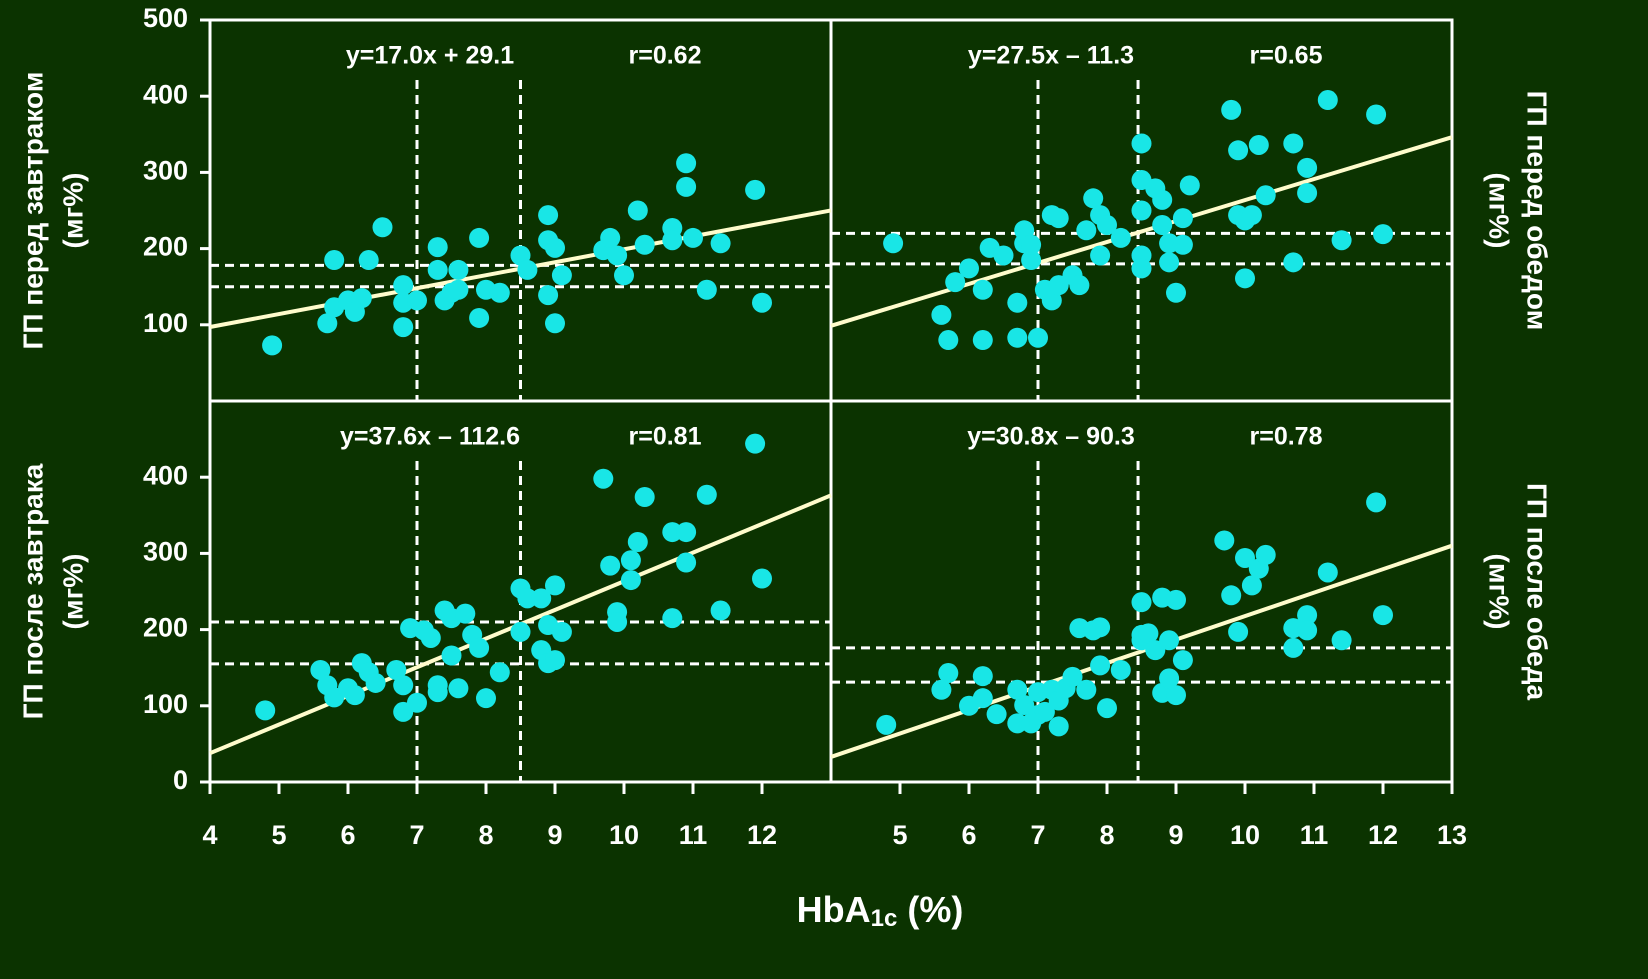 The image size is (1648, 979). Describe the element at coordinates (416, 835) in the screenshot. I see `x-tick-label: 7` at that location.